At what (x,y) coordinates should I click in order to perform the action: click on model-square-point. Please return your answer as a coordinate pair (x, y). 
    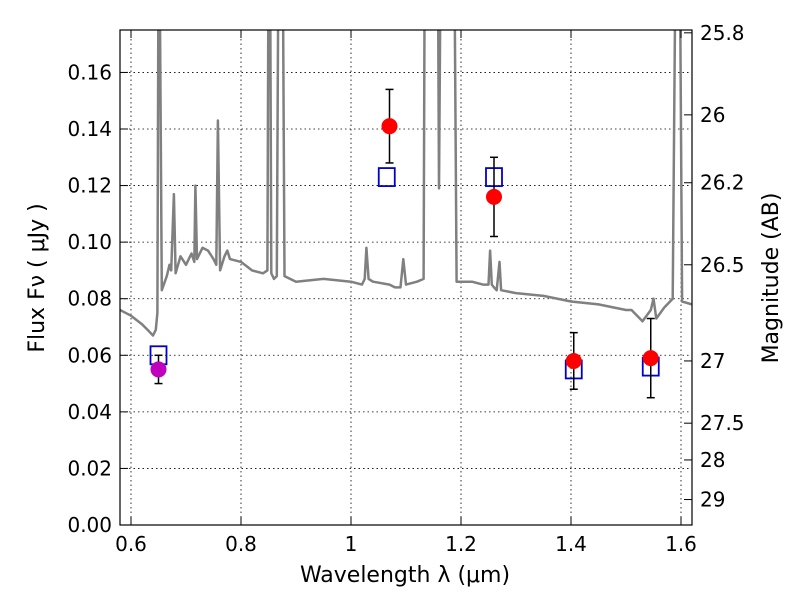
    Looking at the image, I should click on (386, 177).